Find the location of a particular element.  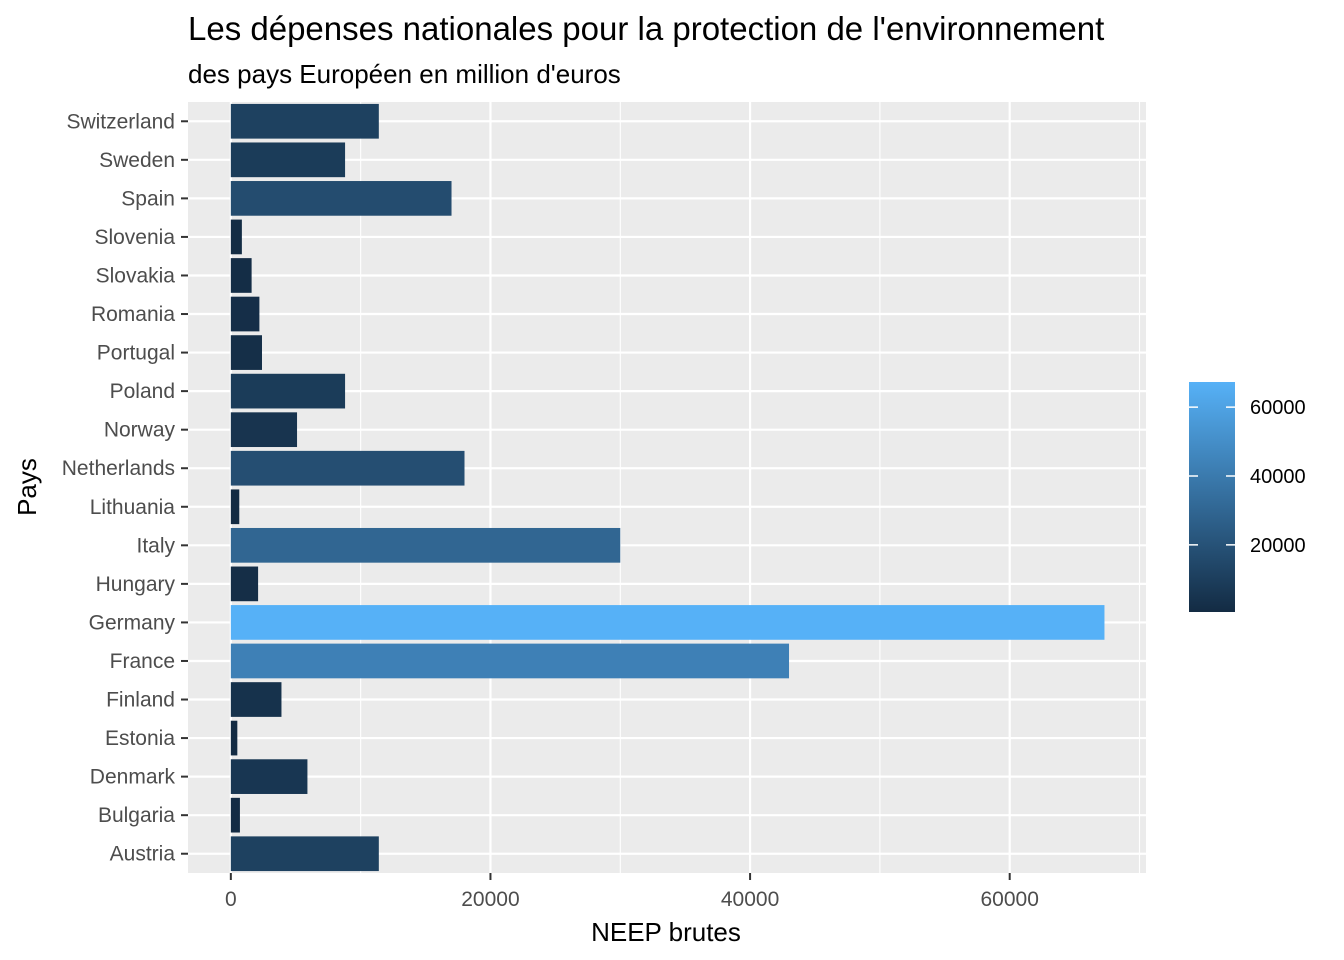

bar-estonia is located at coordinates (234, 738).